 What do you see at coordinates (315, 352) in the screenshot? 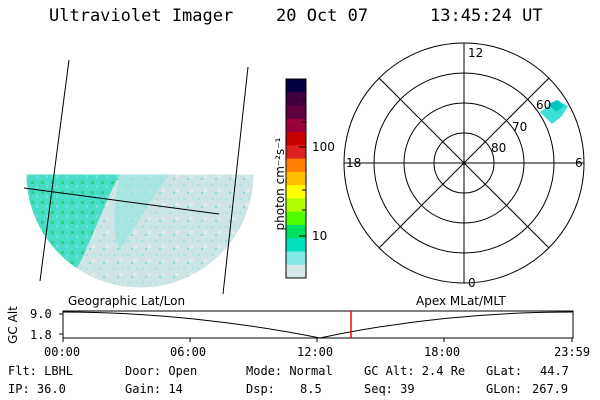
I see `altitude-xtick: 12:00` at bounding box center [315, 352].